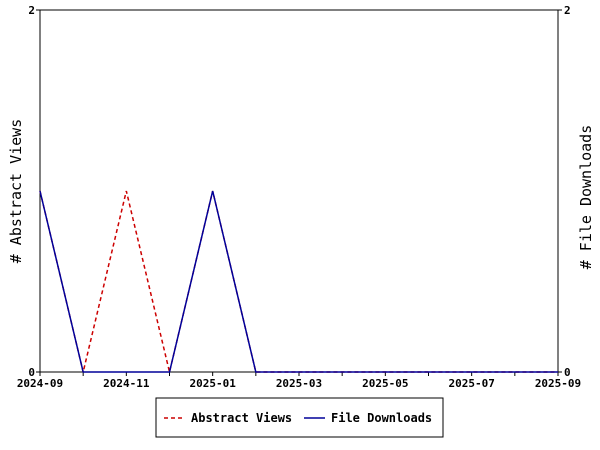  I want to click on legend-box, so click(299, 417).